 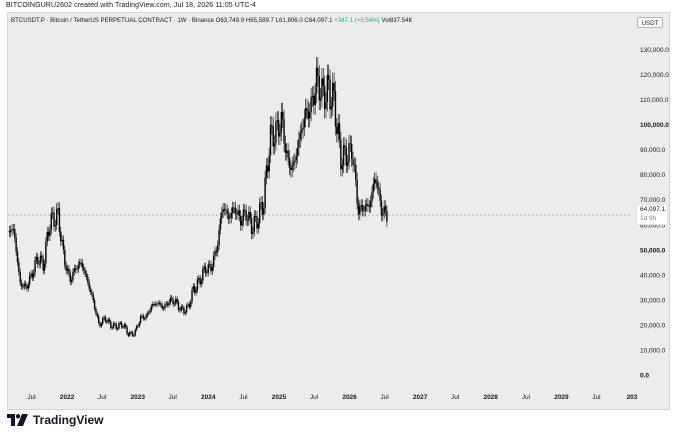 I want to click on currency-button: USDT, so click(x=650, y=22).